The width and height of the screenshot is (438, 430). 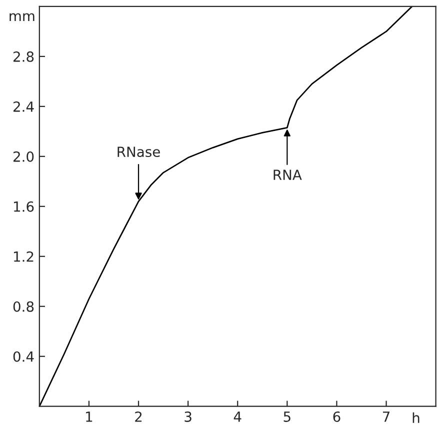 I want to click on x-tick-label: 7, so click(x=386, y=417).